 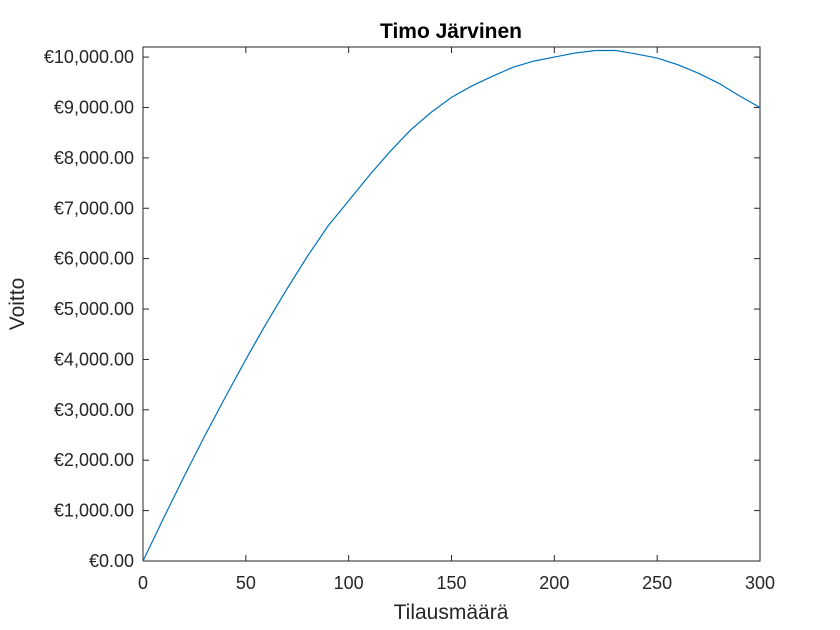 What do you see at coordinates (657, 583) in the screenshot?
I see `x-tick-label: 250` at bounding box center [657, 583].